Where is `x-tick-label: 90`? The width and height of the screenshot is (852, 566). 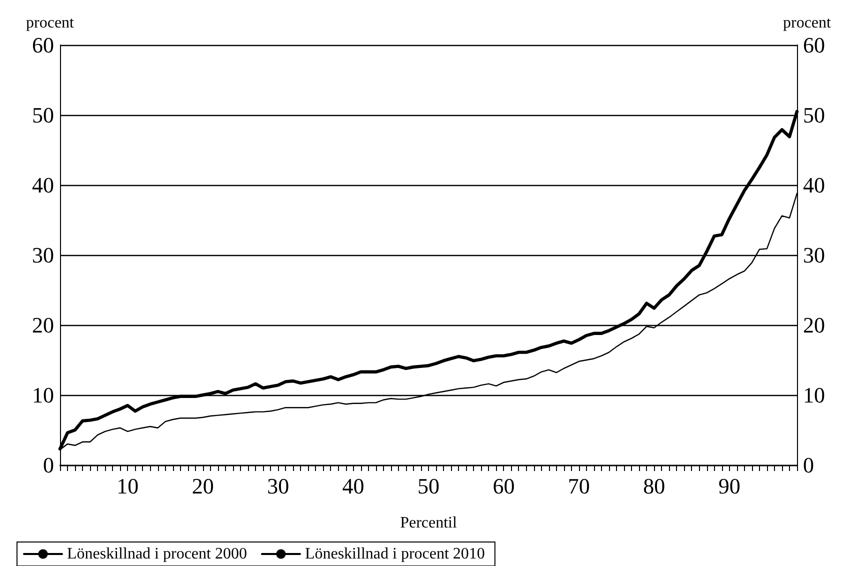
x-tick-label: 90 is located at coordinates (729, 486).